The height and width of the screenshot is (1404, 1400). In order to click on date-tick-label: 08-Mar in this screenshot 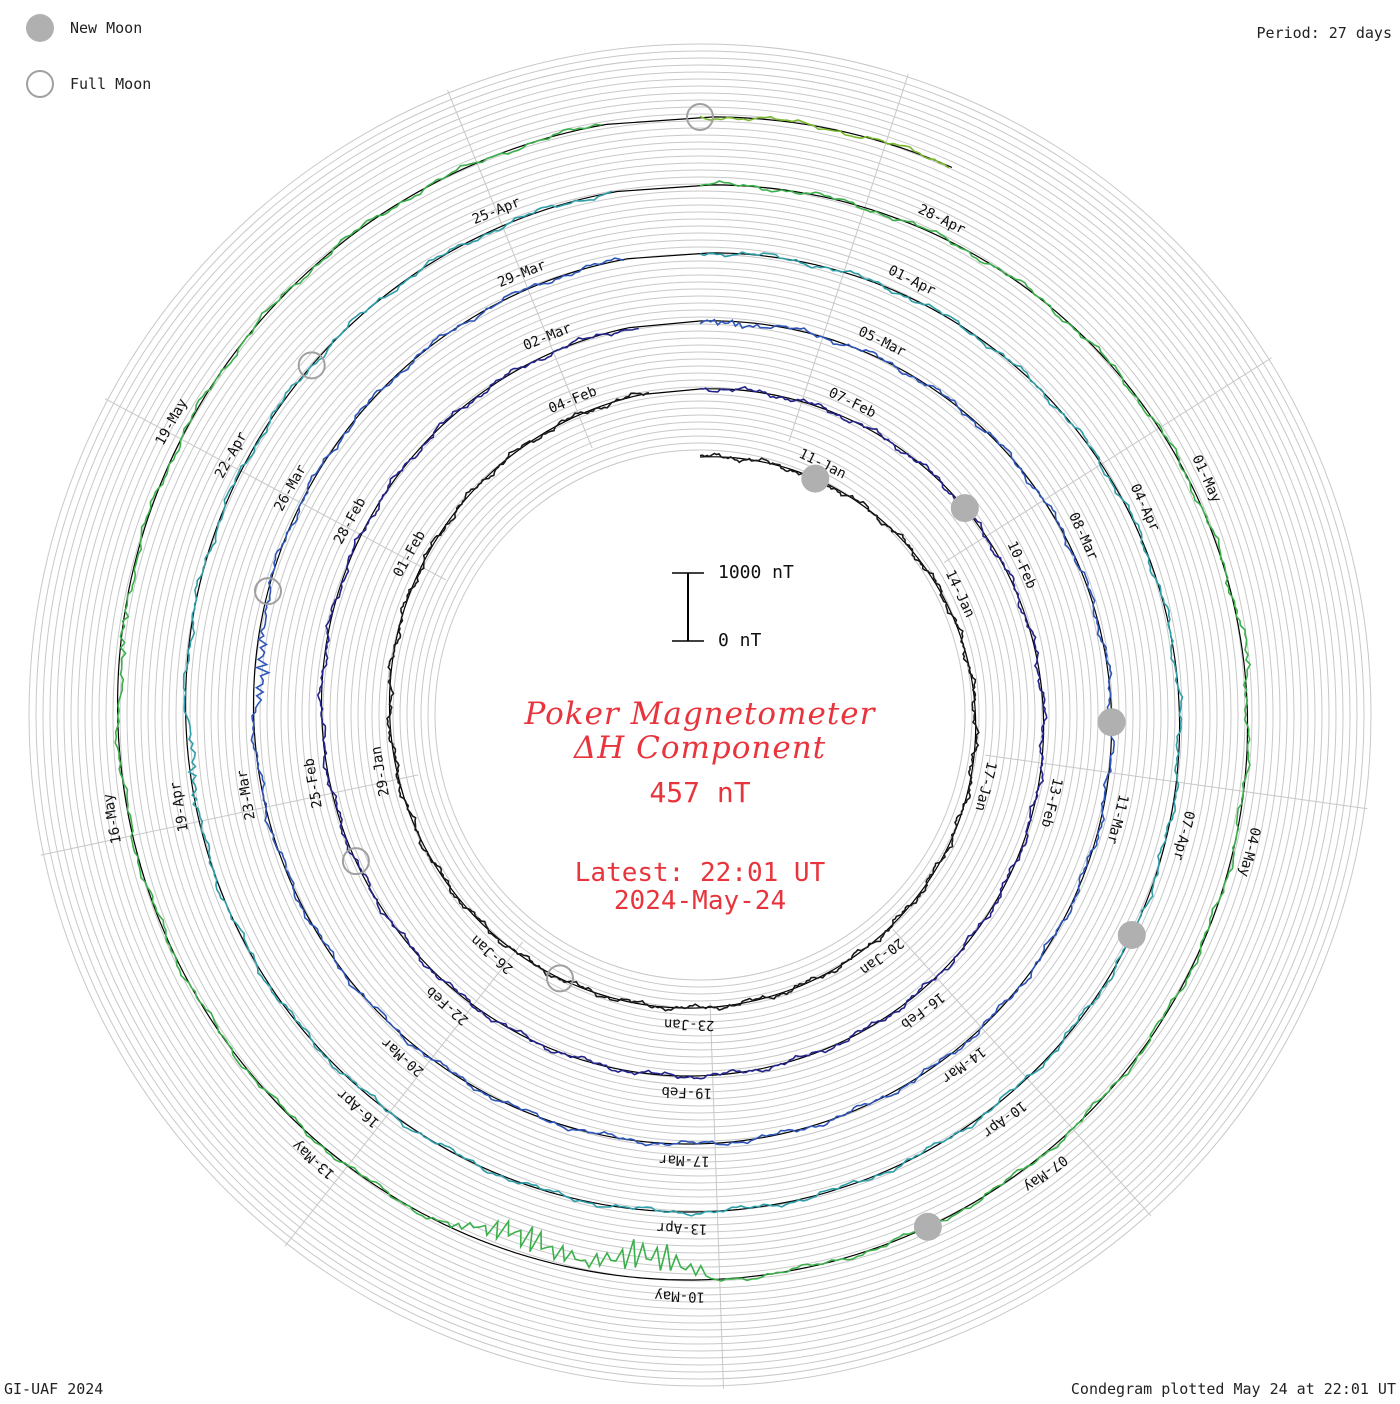, I will do `click(1083, 536)`.